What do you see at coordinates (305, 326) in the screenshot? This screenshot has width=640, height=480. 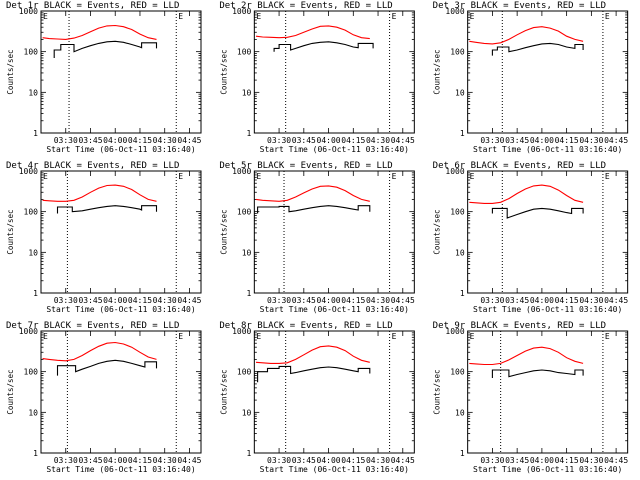 I see `chart-title: Det 8r BLACK = Events, RED = LLD` at bounding box center [305, 326].